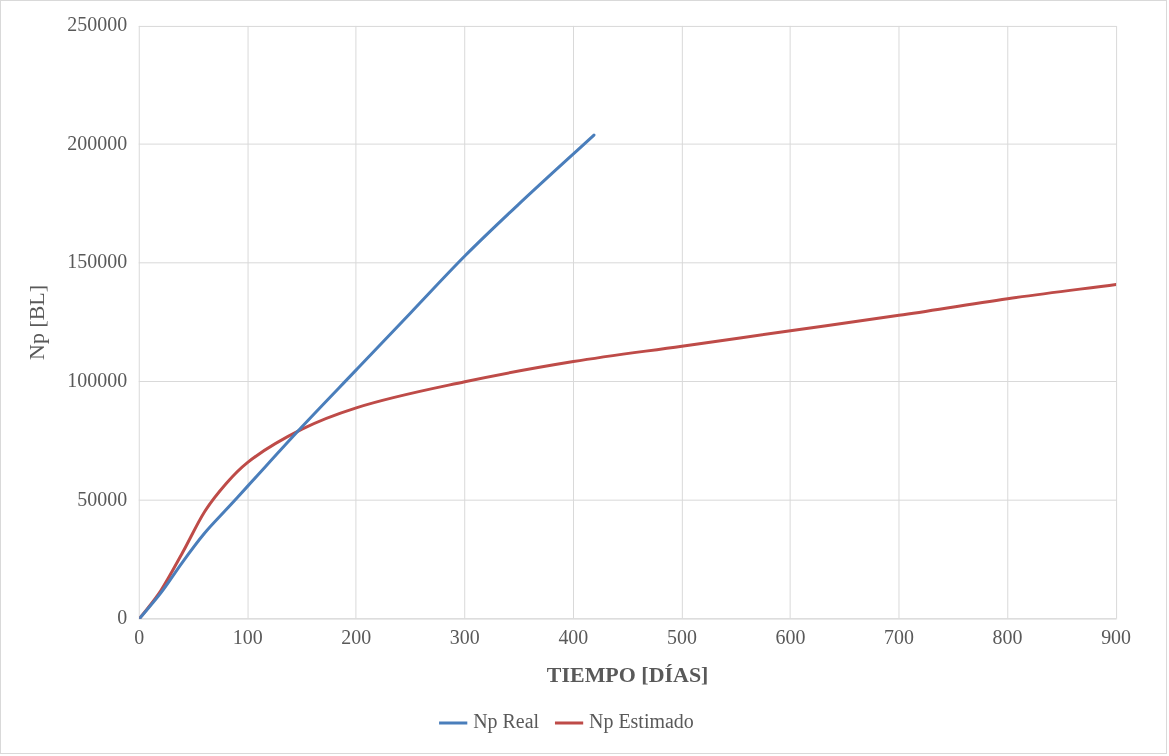 Image resolution: width=1169 pixels, height=756 pixels. I want to click on x-tick-label: 200, so click(356, 637).